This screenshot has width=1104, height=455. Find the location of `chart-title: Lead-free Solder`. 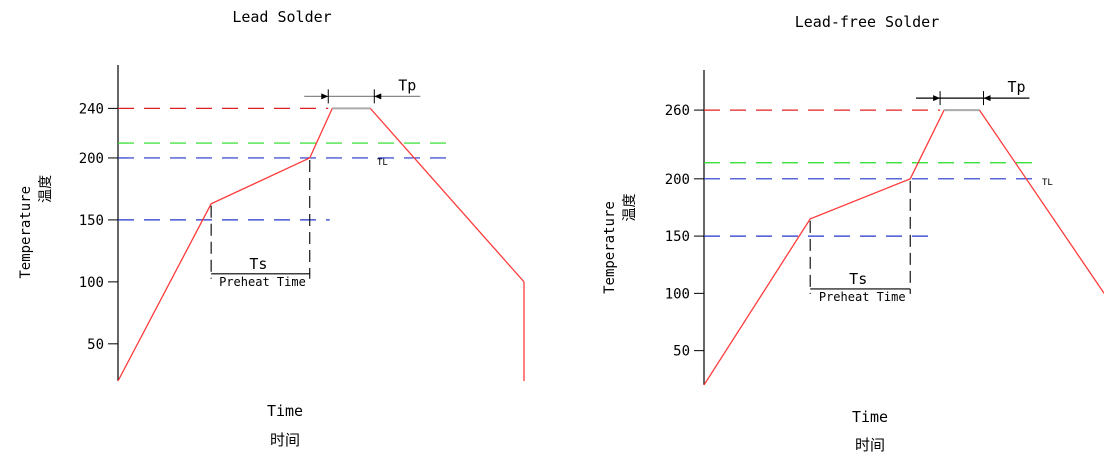

chart-title: Lead-free Solder is located at coordinates (867, 22).